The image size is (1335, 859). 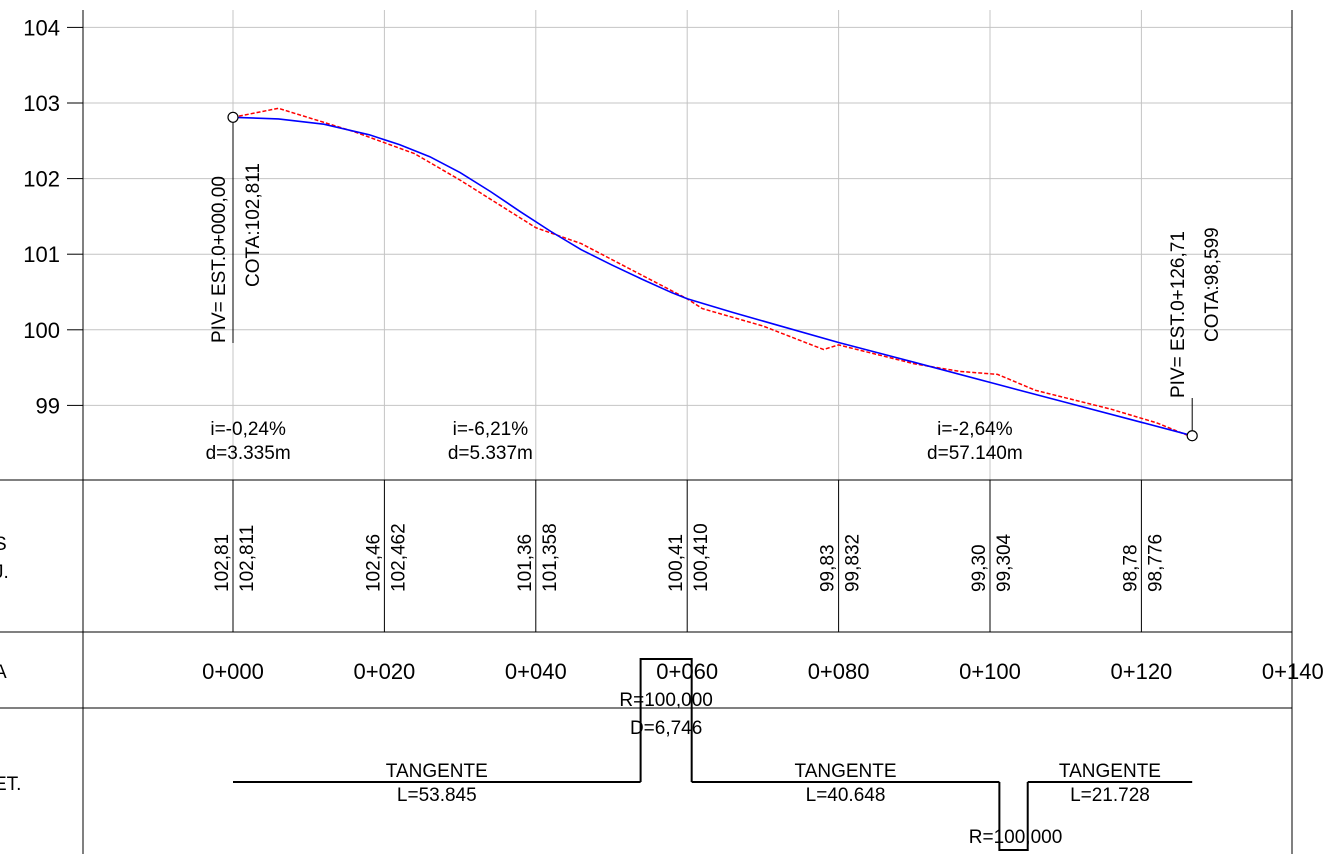 I want to click on y-tick-label: 101, so click(x=41, y=254).